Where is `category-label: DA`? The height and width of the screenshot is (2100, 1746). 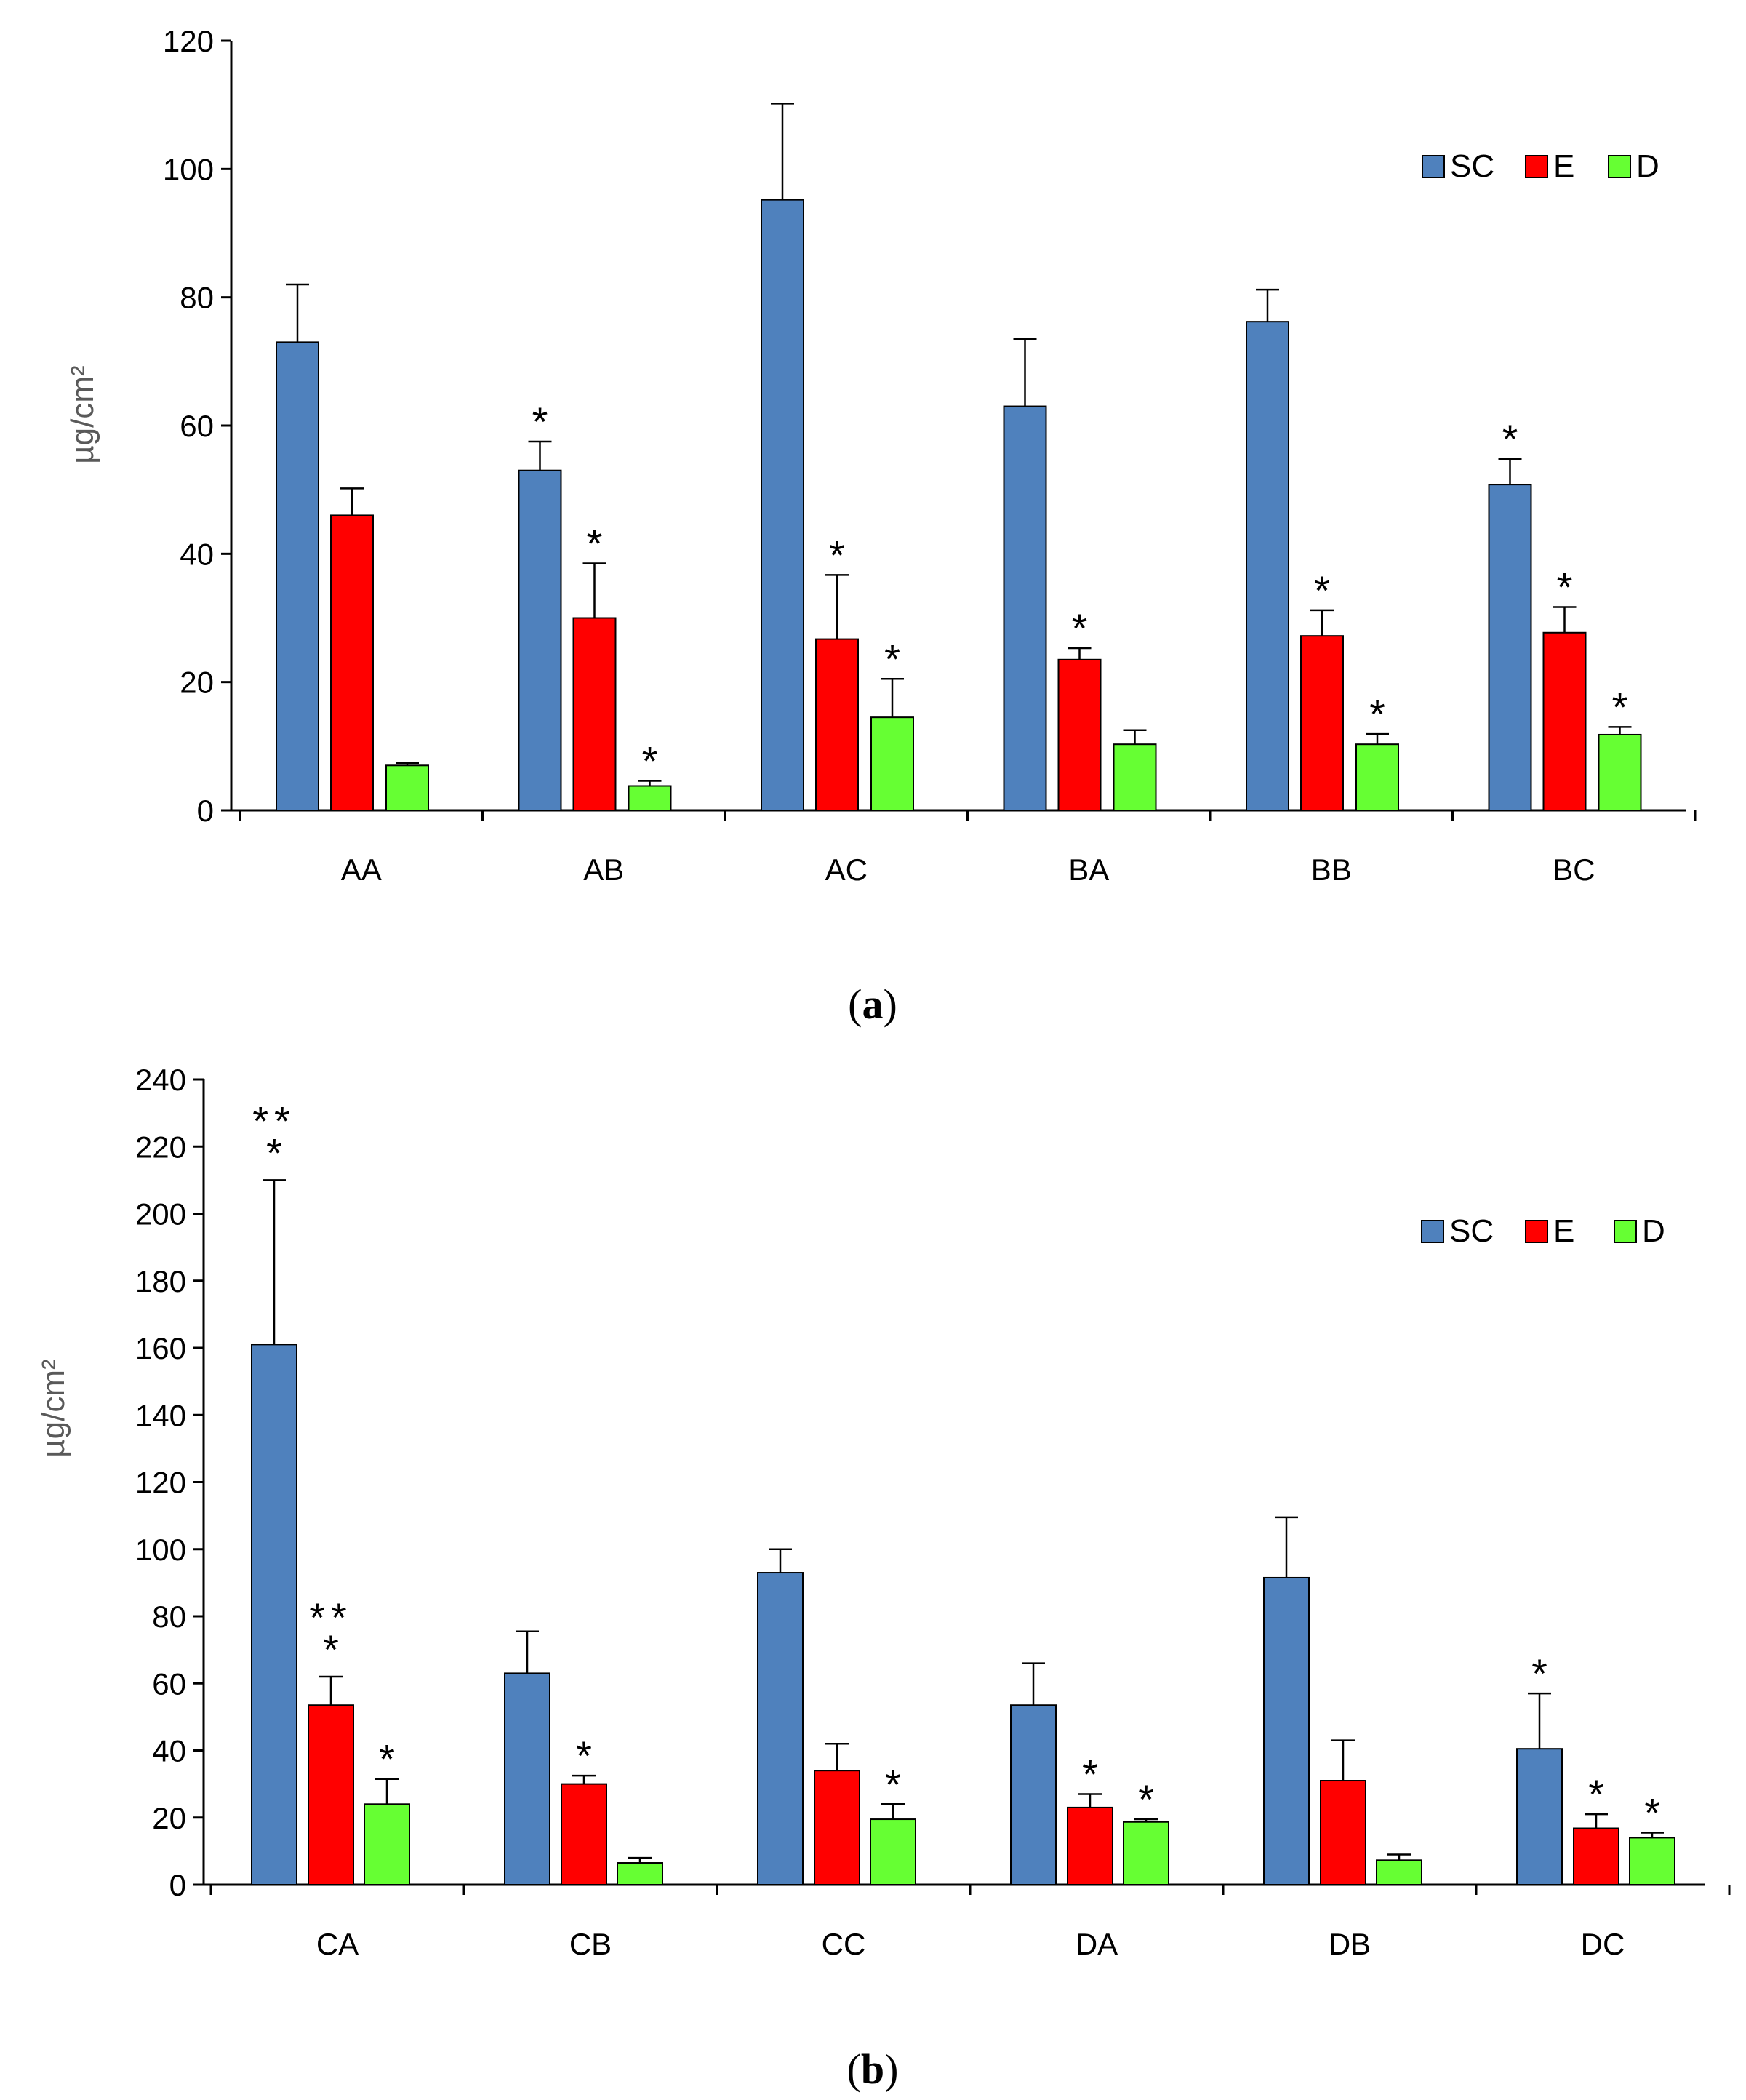 category-label: DA is located at coordinates (1097, 1944).